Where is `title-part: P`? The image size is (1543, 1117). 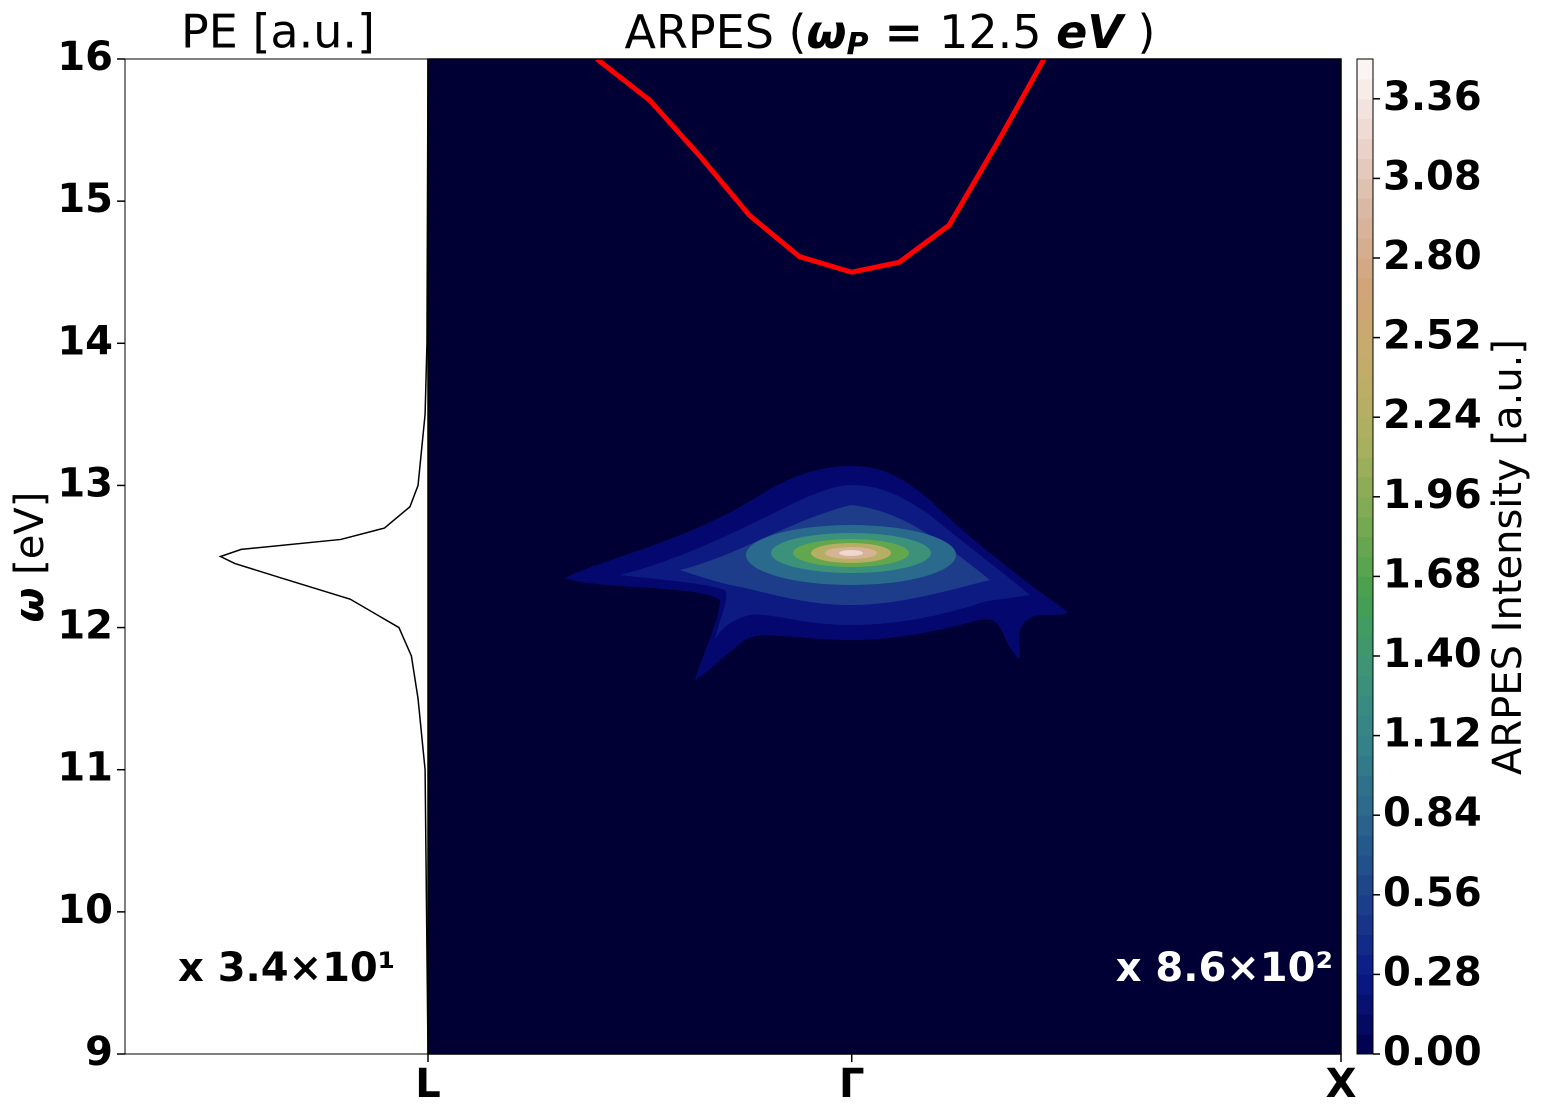
title-part: P is located at coordinates (857, 44).